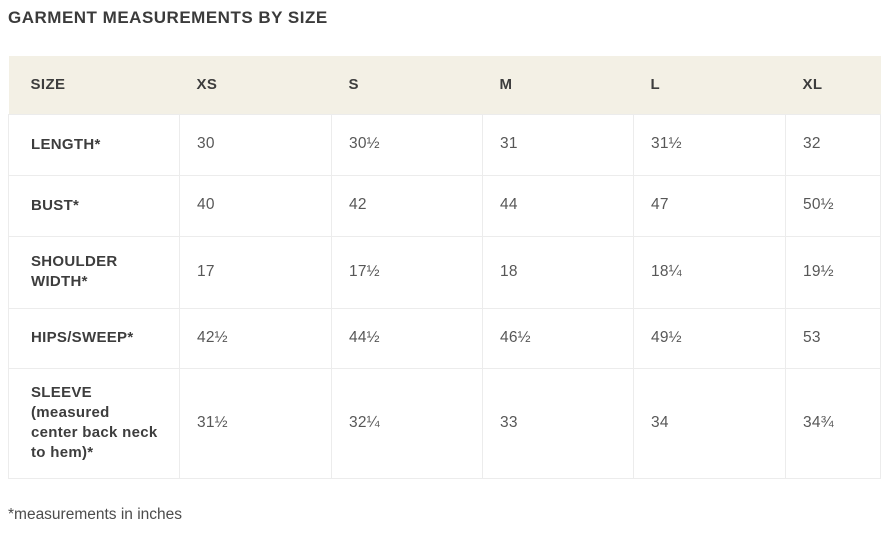  Describe the element at coordinates (407, 338) in the screenshot. I see `cell-hips-s: 44½` at that location.